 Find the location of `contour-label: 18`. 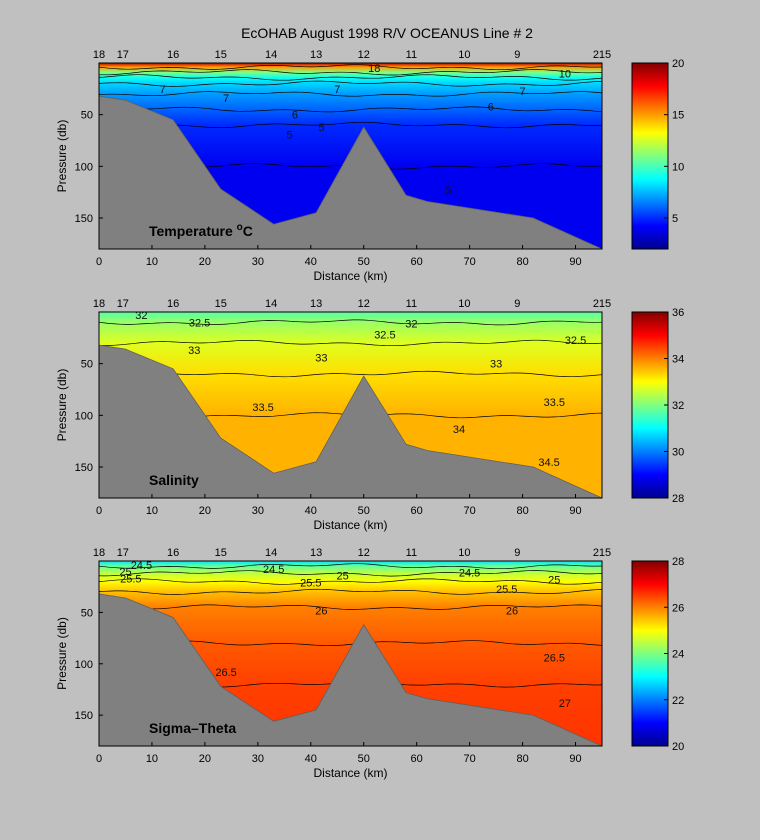

contour-label: 18 is located at coordinates (374, 69).